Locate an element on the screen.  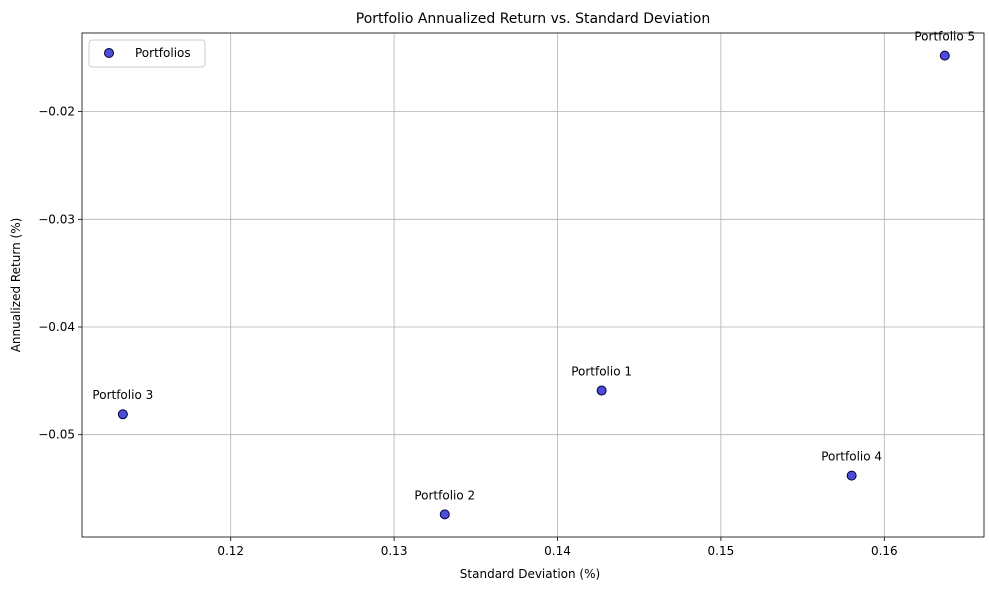
x-axis-label: Standard Deviation (%) is located at coordinates (530, 574).